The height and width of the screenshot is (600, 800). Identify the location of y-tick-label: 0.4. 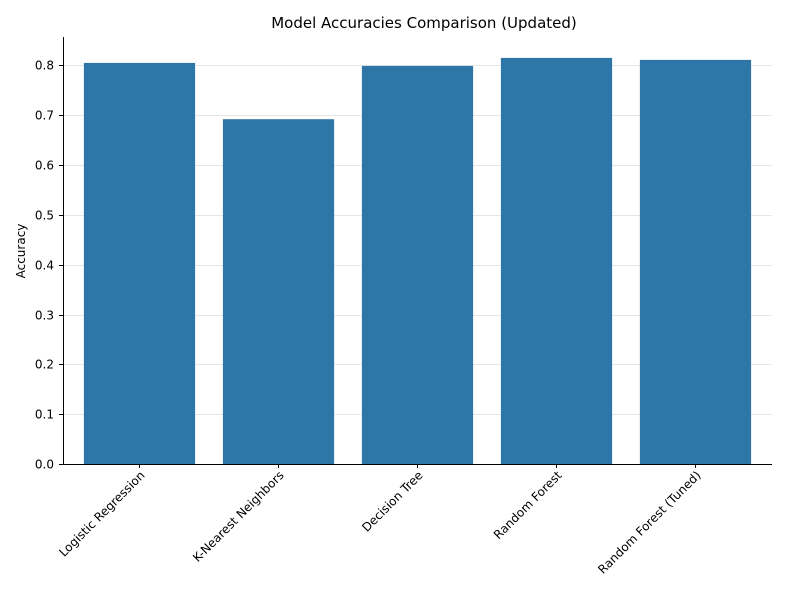
(44, 266).